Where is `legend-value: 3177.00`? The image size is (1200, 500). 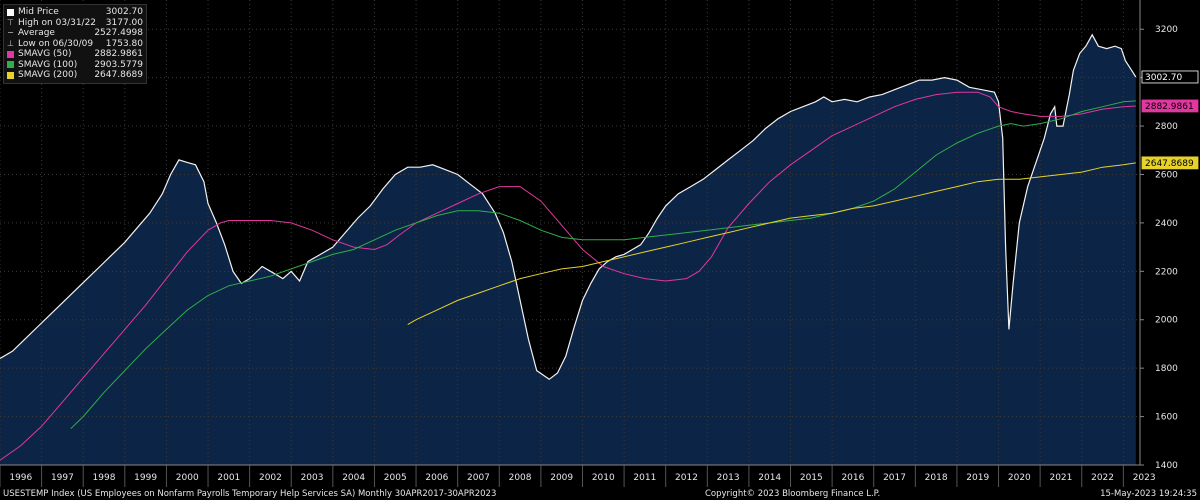 legend-value: 3177.00 is located at coordinates (124, 22).